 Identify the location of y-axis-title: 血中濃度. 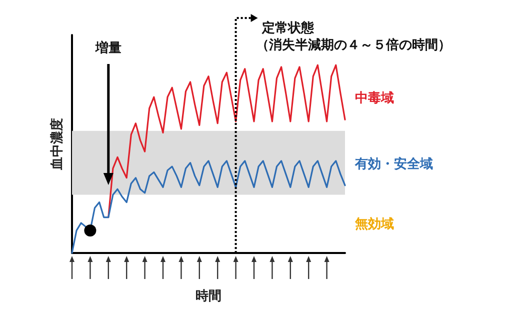
(57, 144).